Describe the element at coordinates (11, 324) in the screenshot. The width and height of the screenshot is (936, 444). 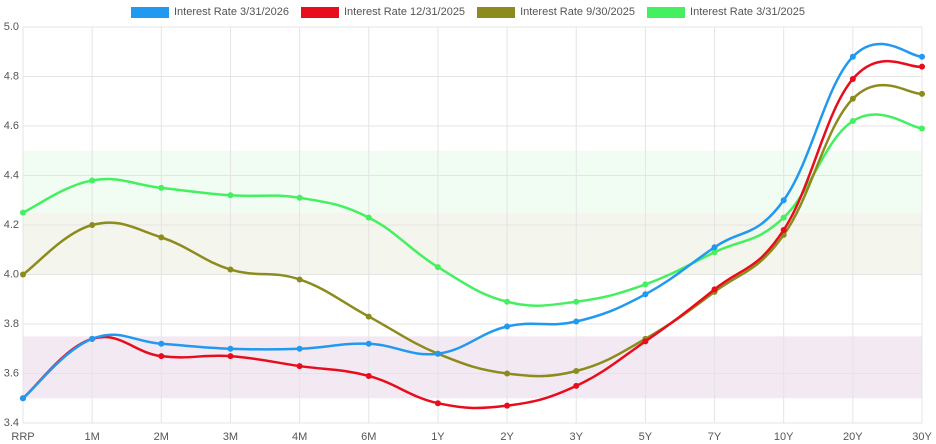
I see `y-tick-label: 3.8` at that location.